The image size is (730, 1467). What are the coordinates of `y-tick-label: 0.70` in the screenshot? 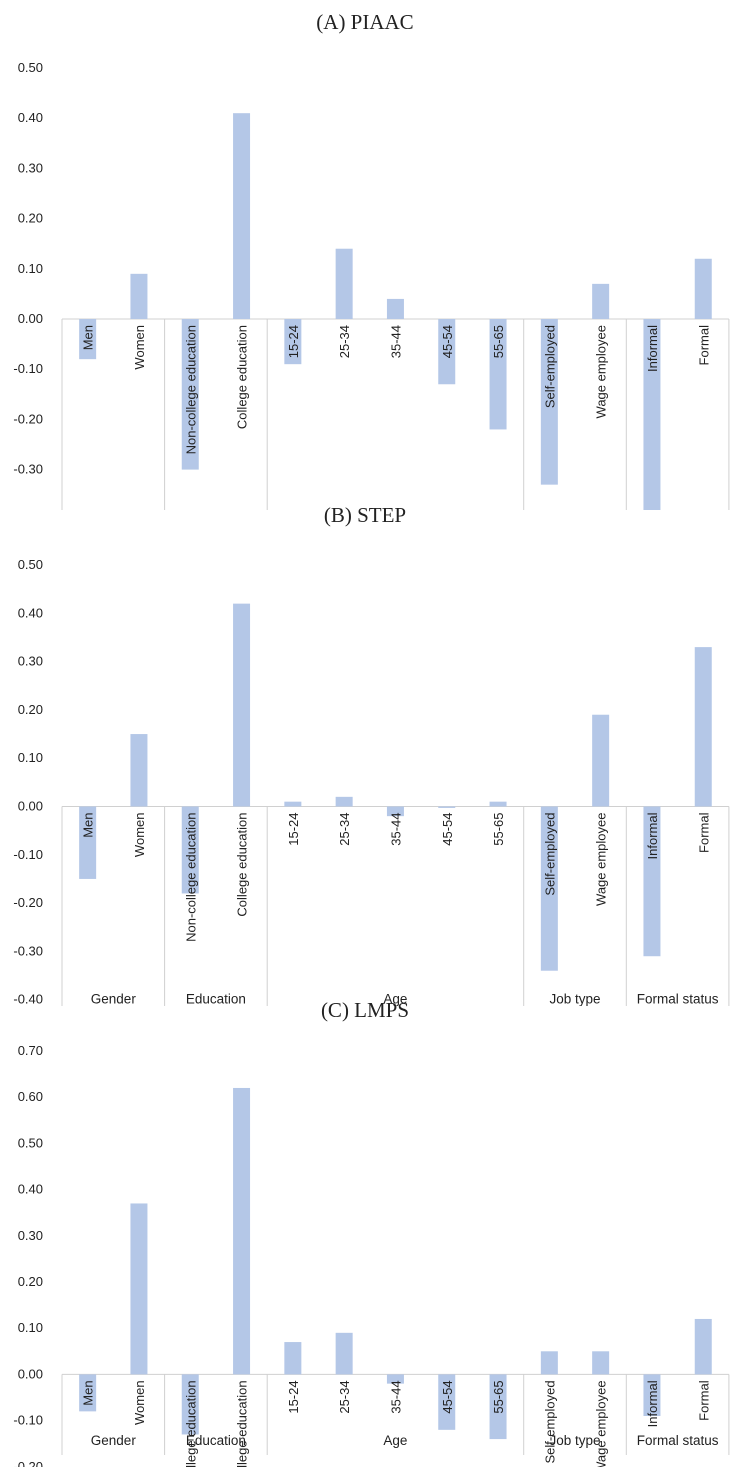 It's located at (30, 1050).